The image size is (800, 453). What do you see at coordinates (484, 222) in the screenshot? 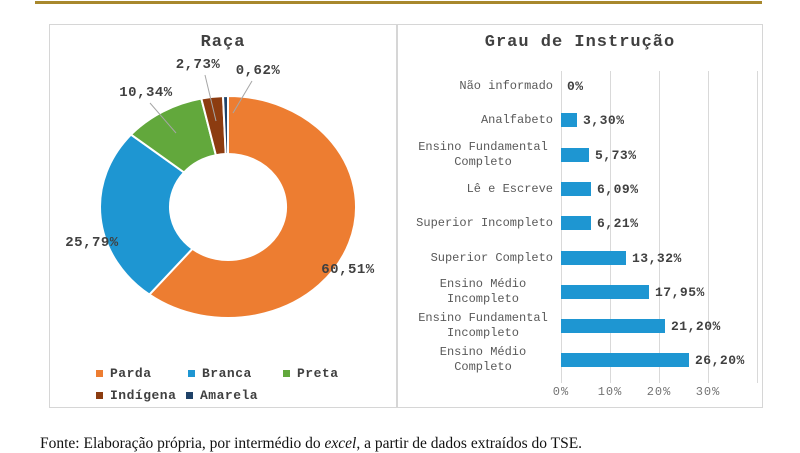
I see `category-label: Superior Incompleto` at bounding box center [484, 222].